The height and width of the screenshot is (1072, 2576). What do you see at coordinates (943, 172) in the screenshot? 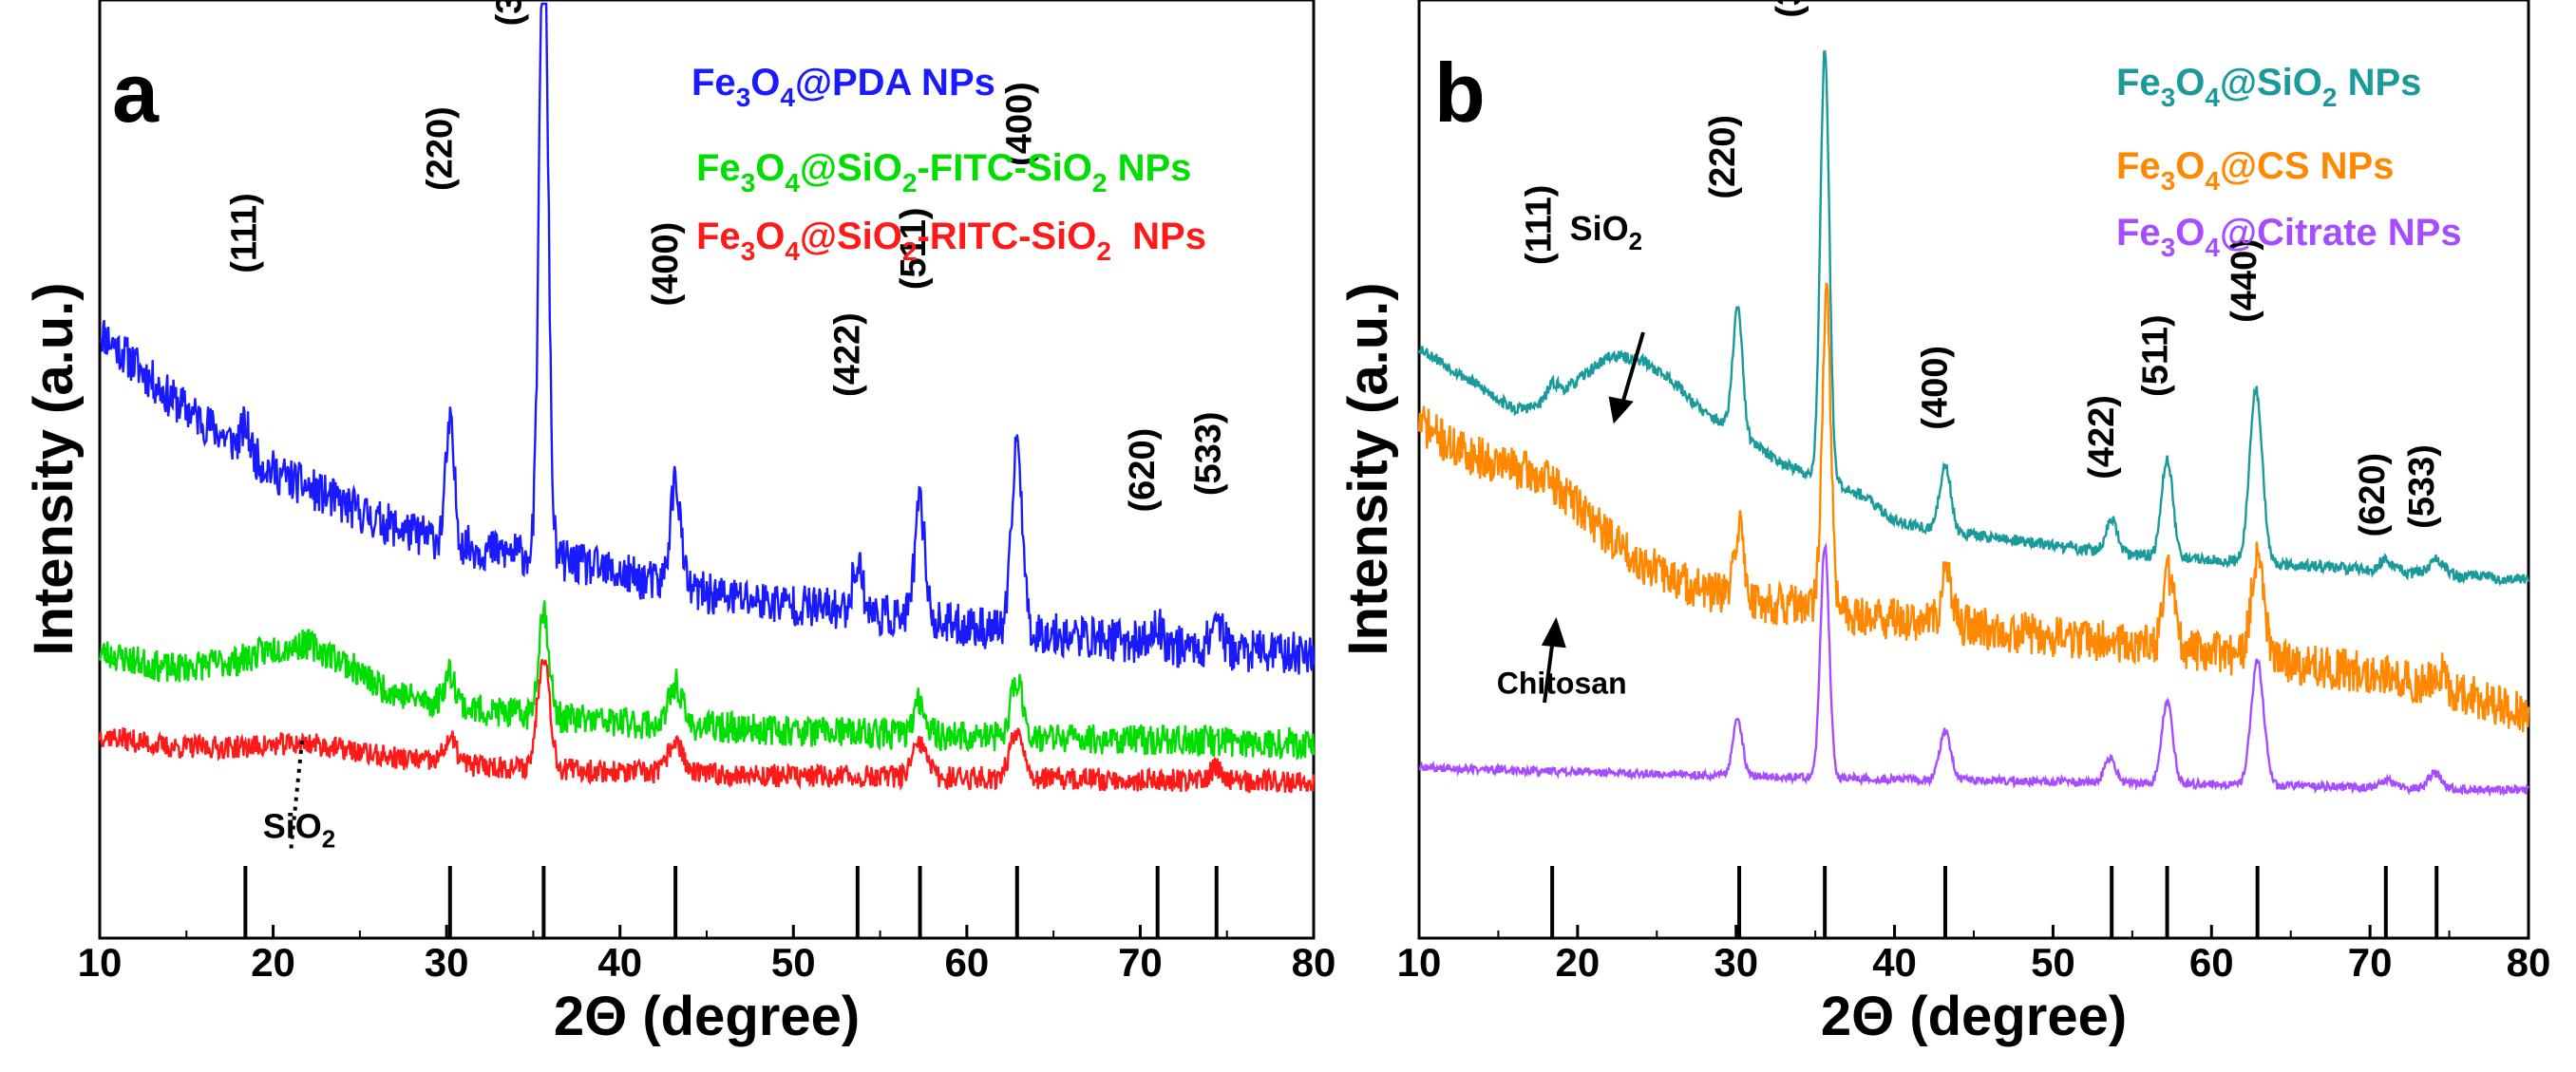
I see `legend-a-series-2: Fe3O4@SiO2-FITC-SiO2 NPs` at bounding box center [943, 172].